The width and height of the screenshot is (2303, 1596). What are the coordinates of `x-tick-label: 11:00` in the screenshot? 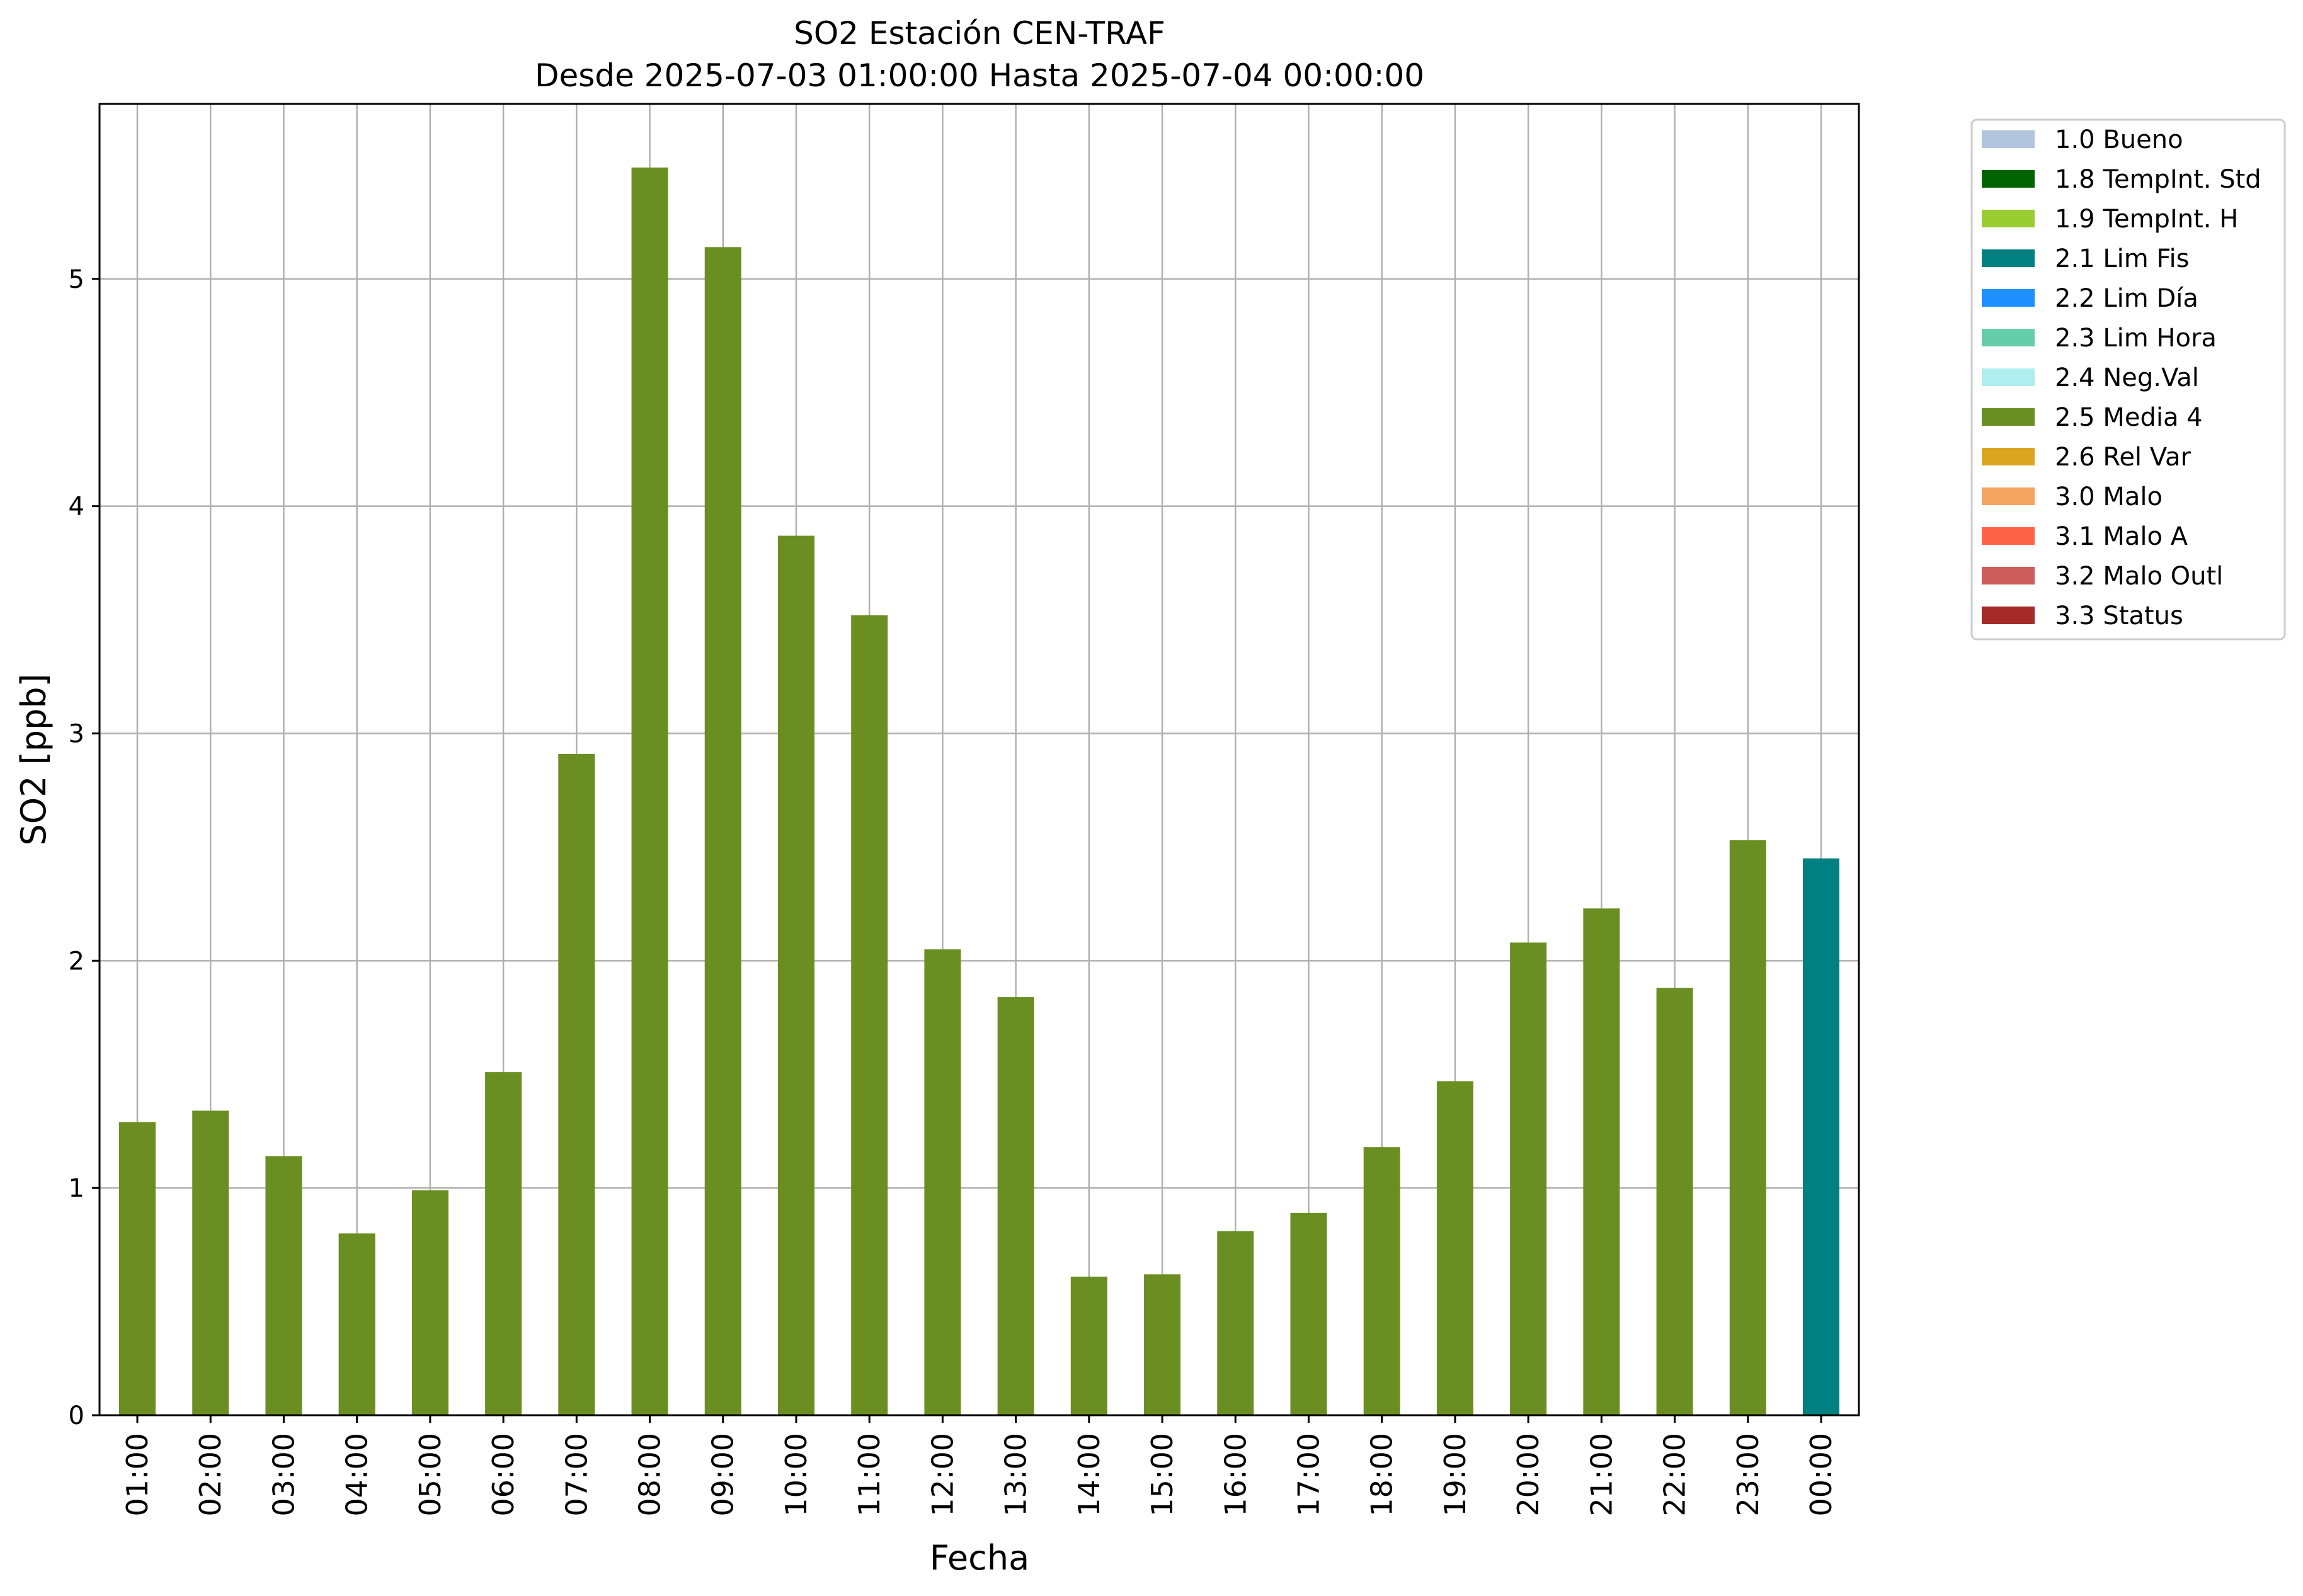 It's located at (869, 1475).